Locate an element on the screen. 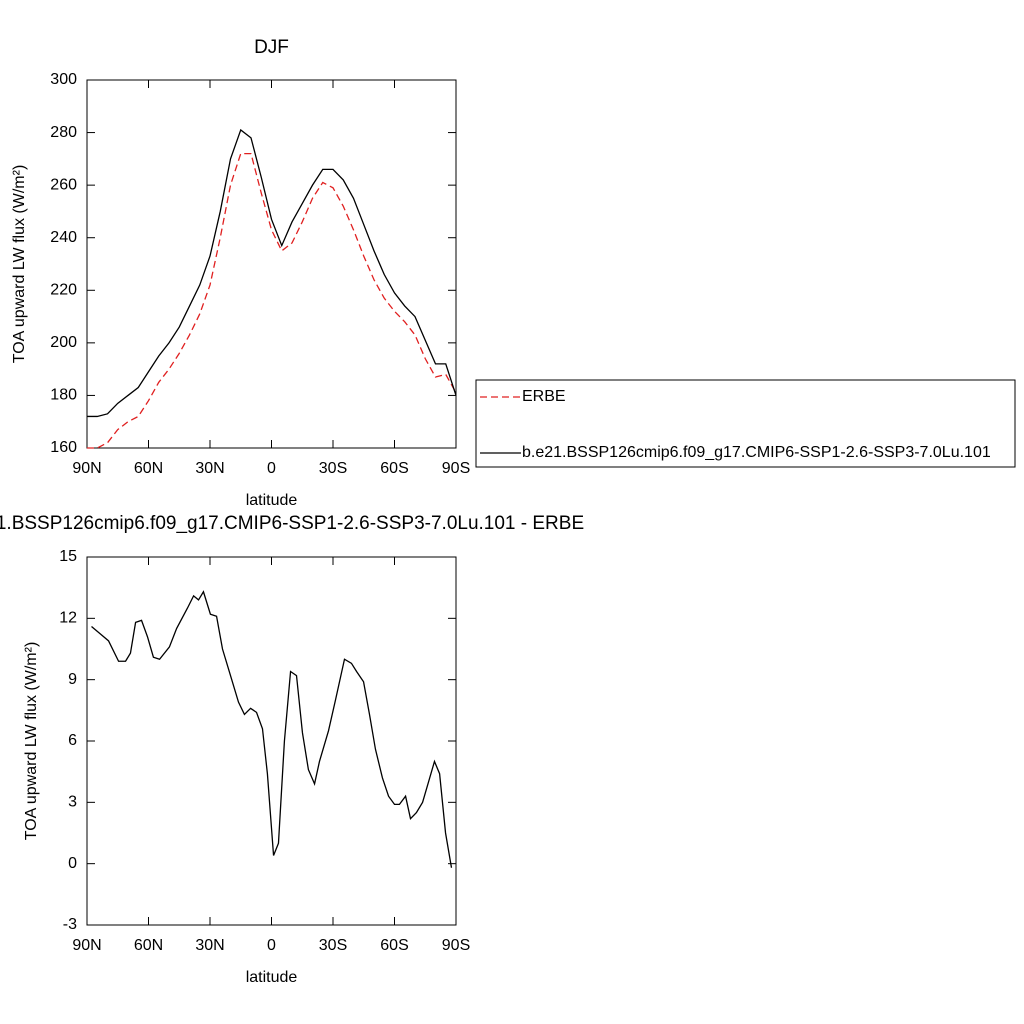  y-tick-label: 0 is located at coordinates (72, 863).